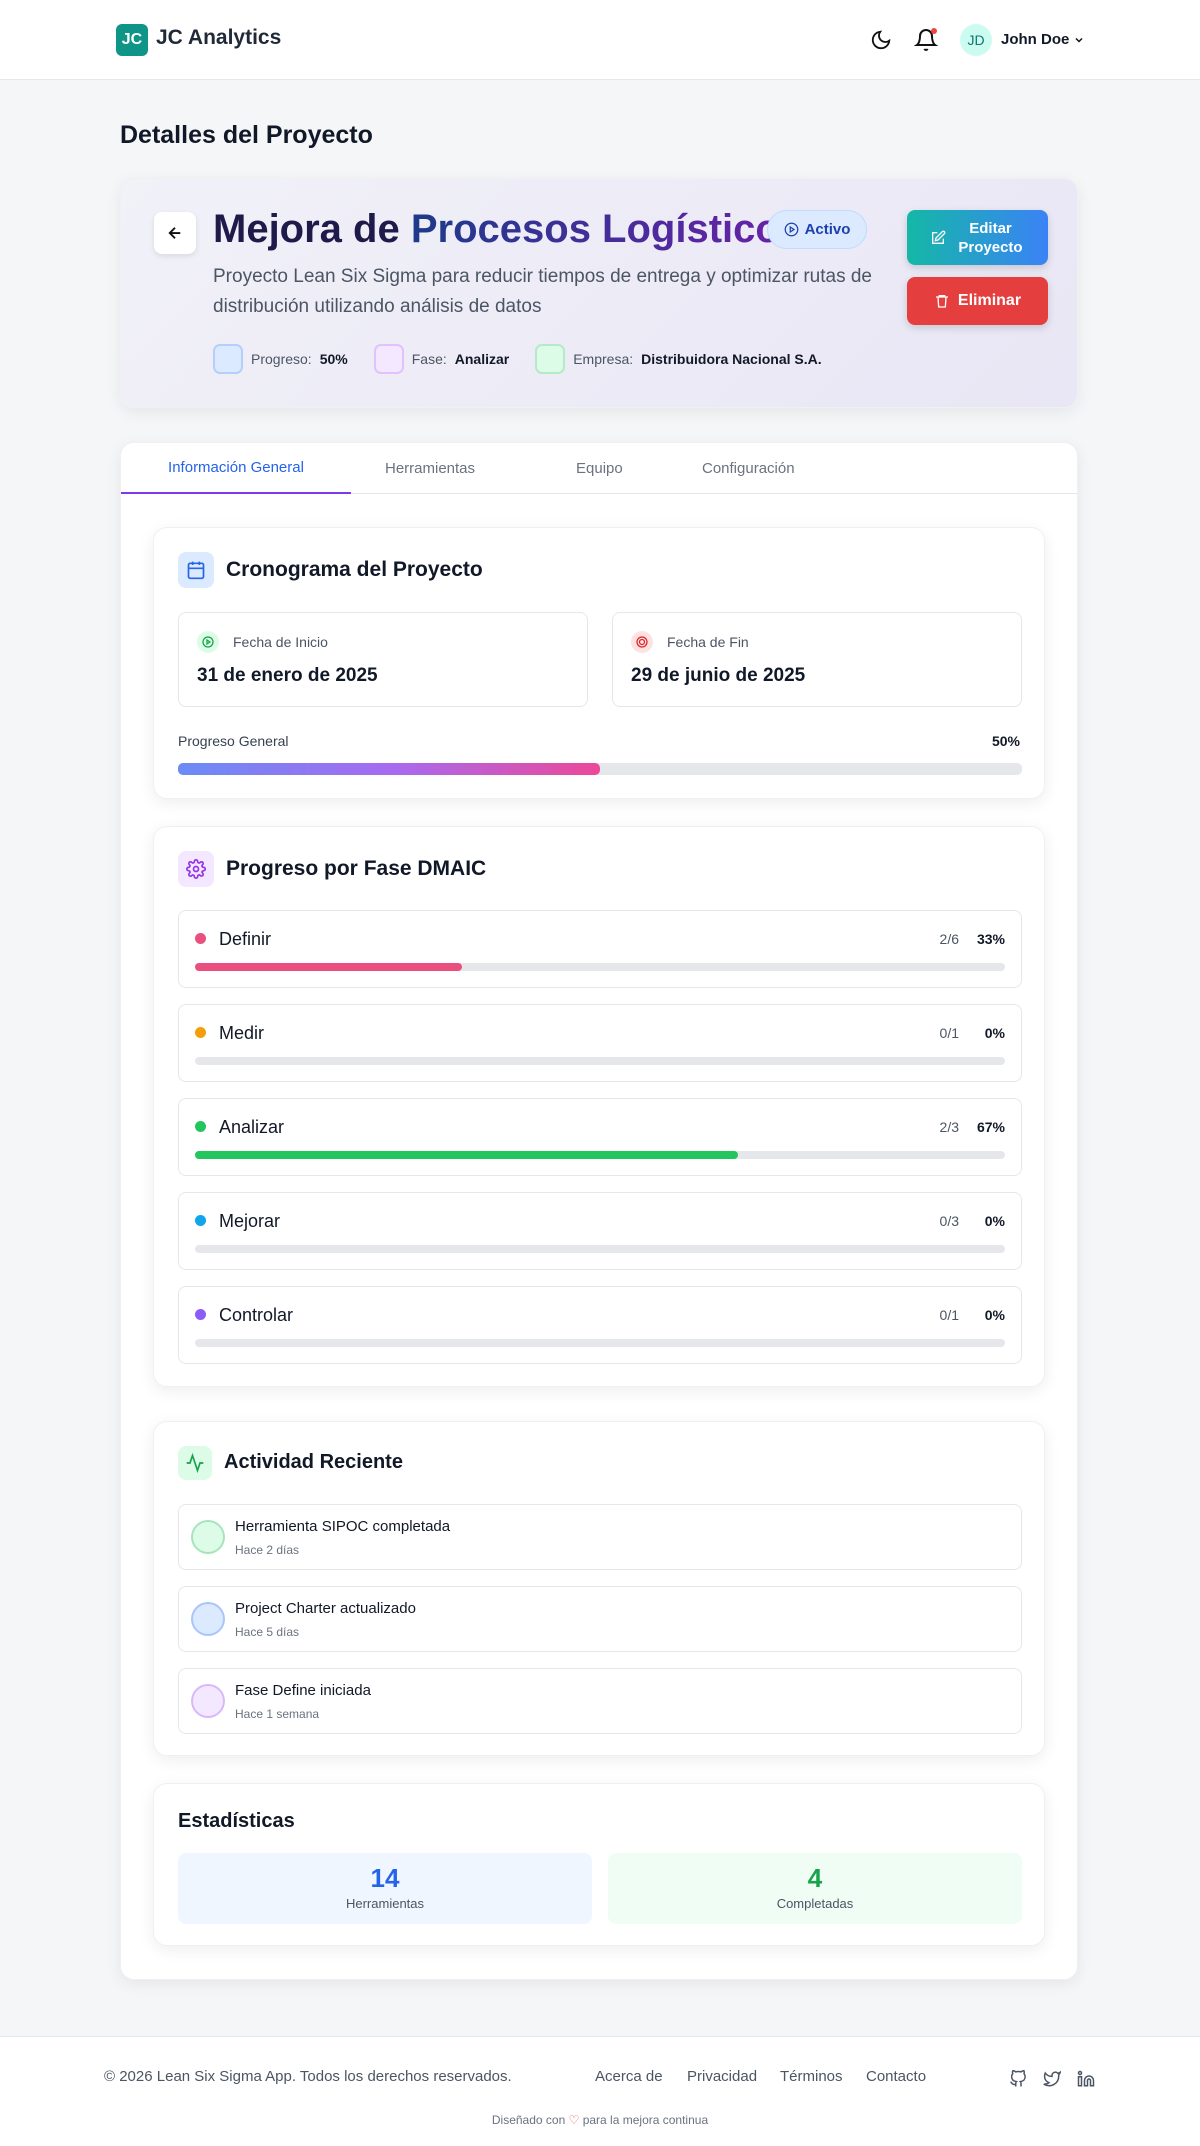 This screenshot has height=2146, width=1200. Describe the element at coordinates (267, 1550) in the screenshot. I see `activity-time: Hace 2 días` at that location.